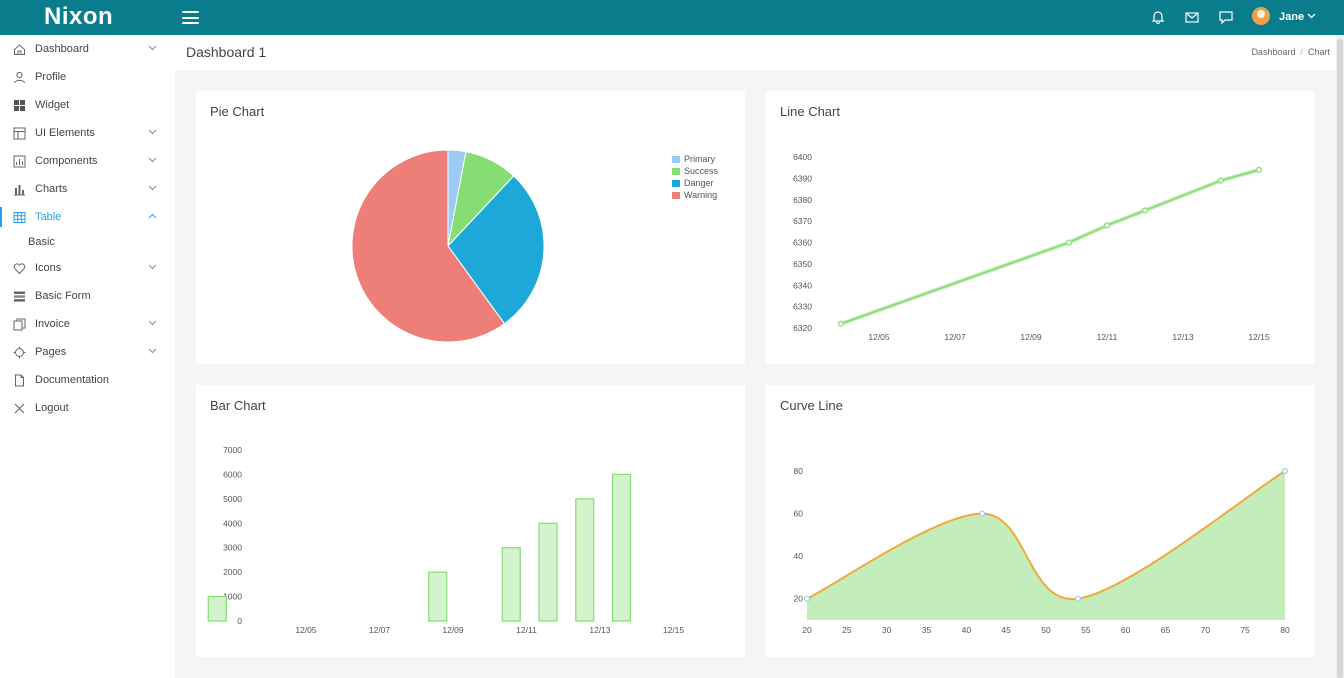  I want to click on legend-item: Success, so click(695, 172).